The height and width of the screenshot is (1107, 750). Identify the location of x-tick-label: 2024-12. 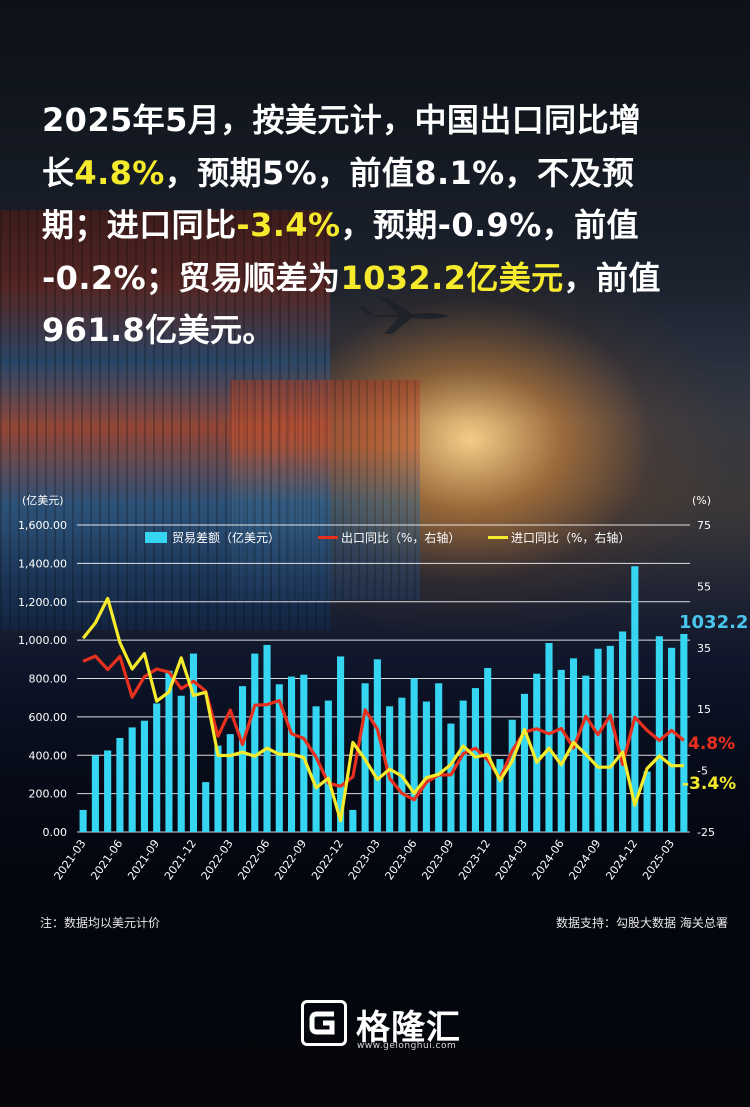
(621, 859).